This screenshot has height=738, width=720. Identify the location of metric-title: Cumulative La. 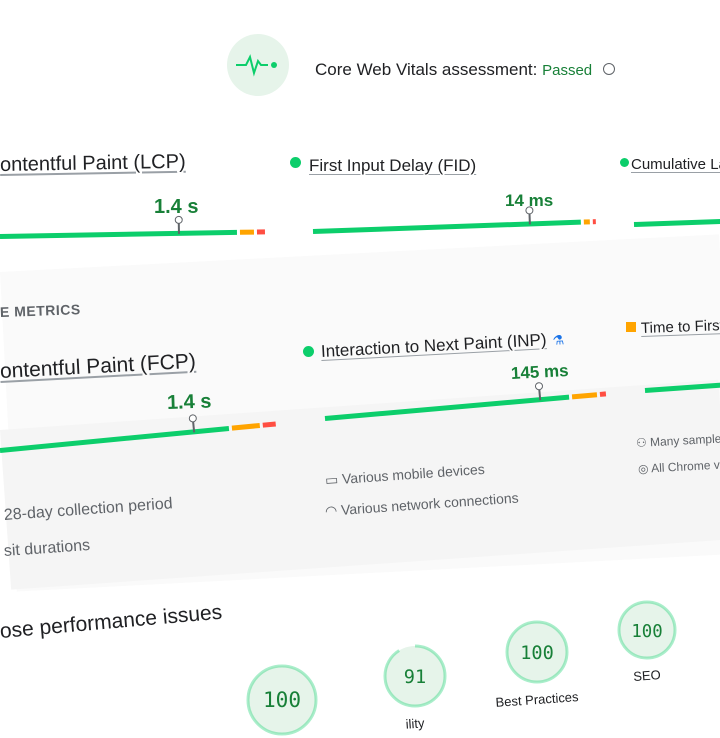
(675, 164).